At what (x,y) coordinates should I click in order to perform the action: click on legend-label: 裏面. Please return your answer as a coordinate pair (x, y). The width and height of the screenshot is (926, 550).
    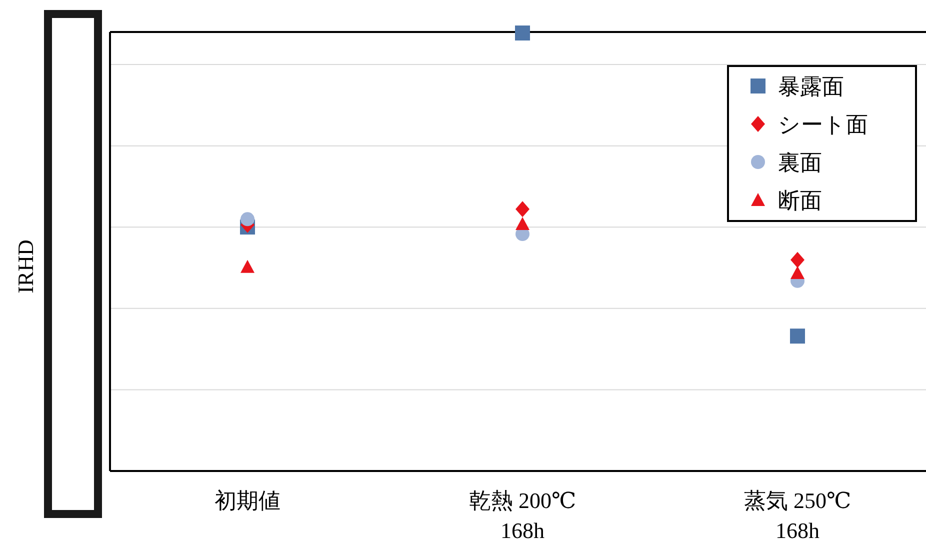
    Looking at the image, I should click on (800, 162).